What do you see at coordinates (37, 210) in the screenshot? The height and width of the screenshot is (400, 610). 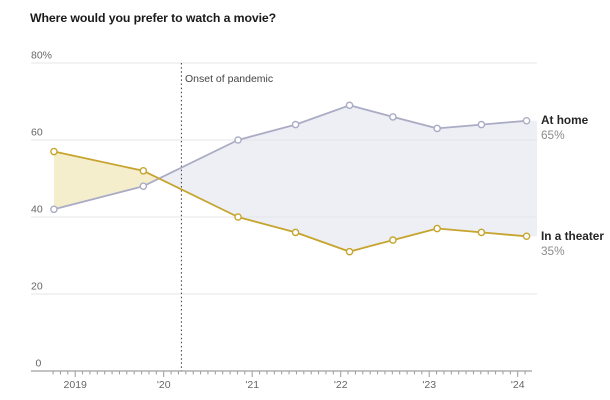 I see `y-tick-label-40: 40` at bounding box center [37, 210].